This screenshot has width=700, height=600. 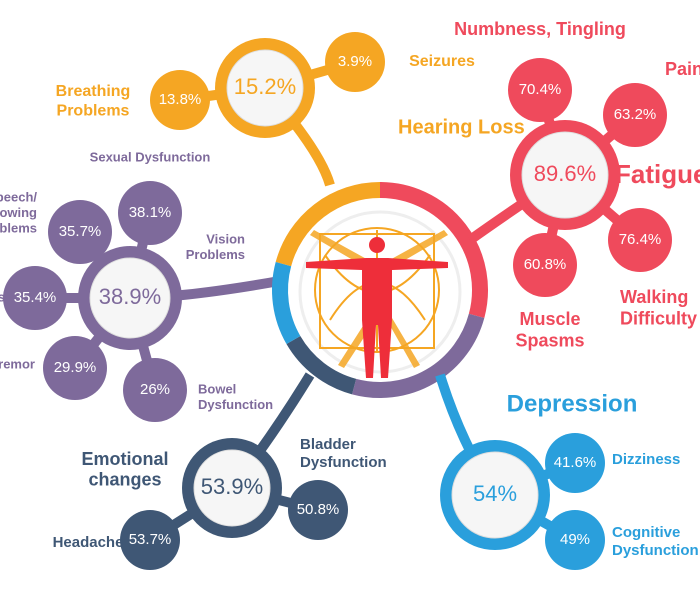 I want to click on cluster-title: Fatigue, so click(x=657, y=174).